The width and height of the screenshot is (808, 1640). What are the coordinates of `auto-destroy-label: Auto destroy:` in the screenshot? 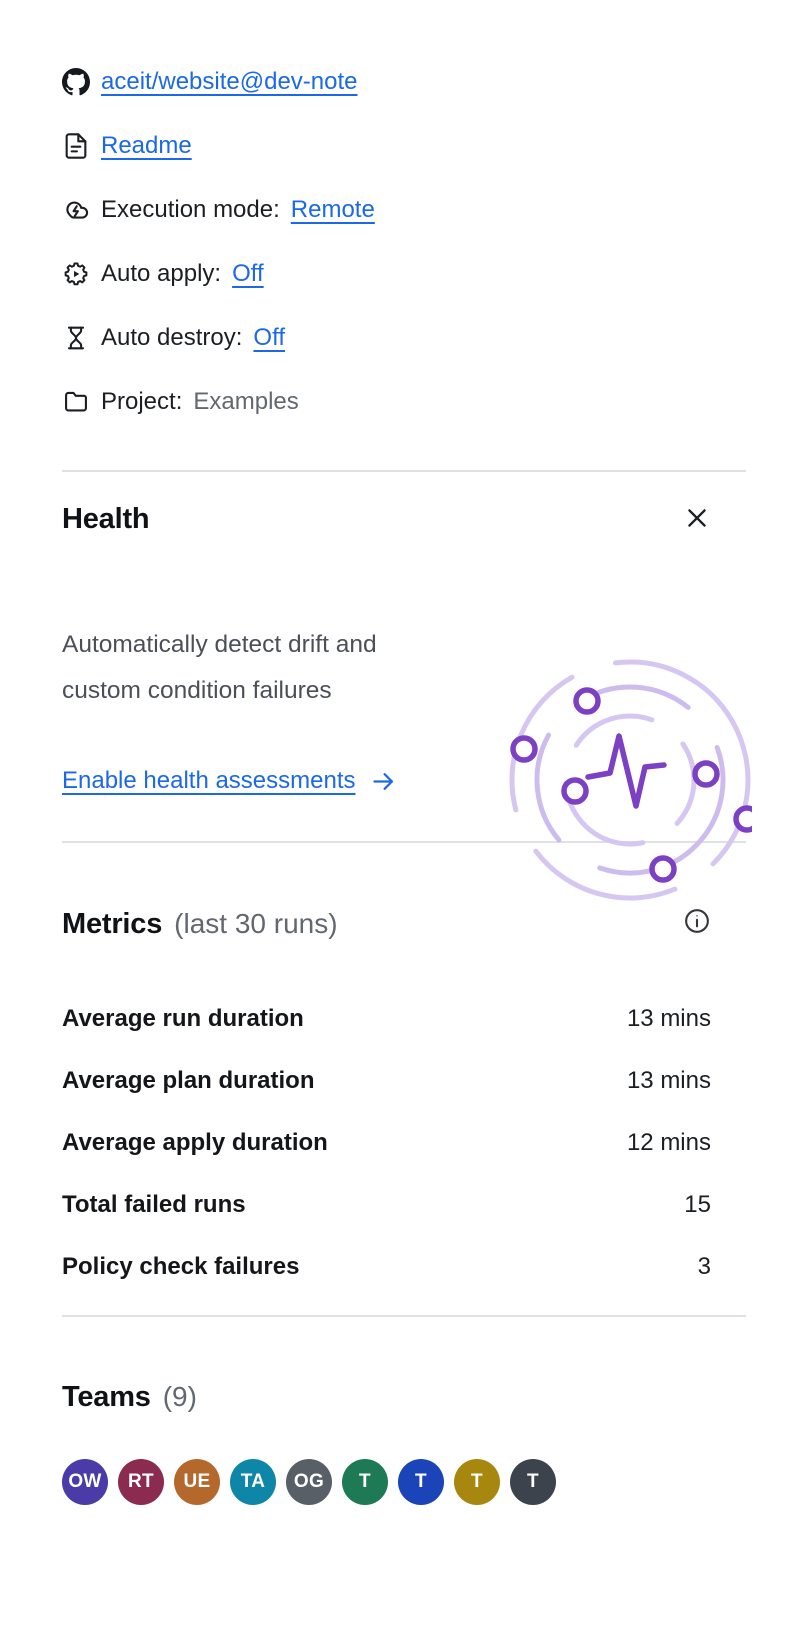 It's located at (172, 337).